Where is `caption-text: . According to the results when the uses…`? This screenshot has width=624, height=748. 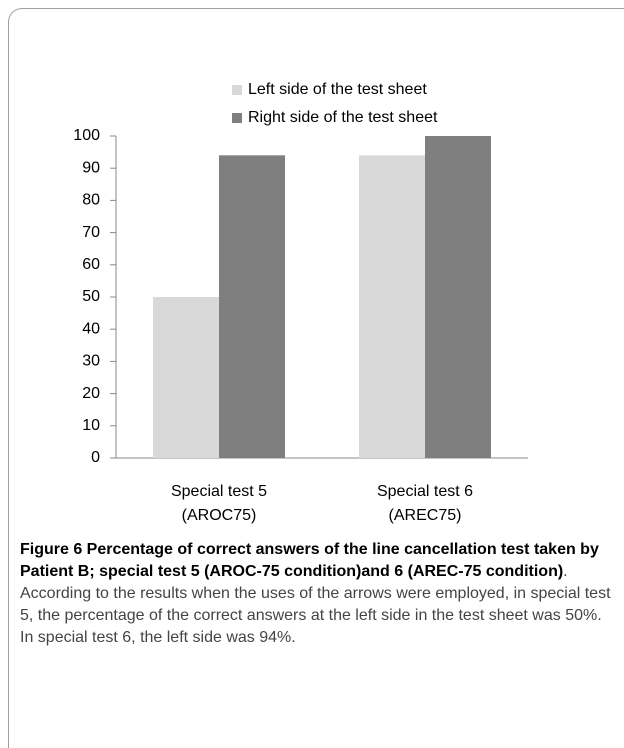 caption-text: . According to the results when the uses… is located at coordinates (315, 604).